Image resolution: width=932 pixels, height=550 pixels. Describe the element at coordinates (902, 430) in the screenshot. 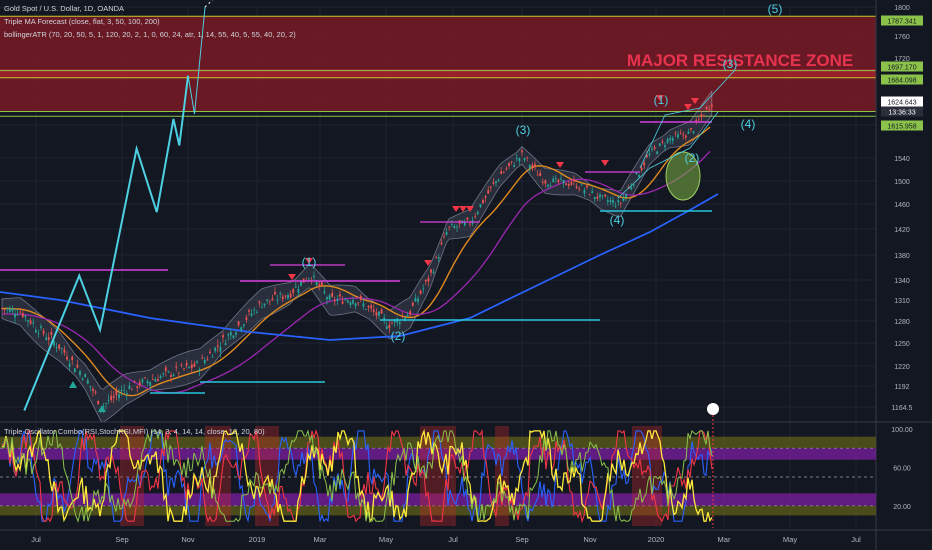

I see `oscillator-tick-label: 100.00` at that location.